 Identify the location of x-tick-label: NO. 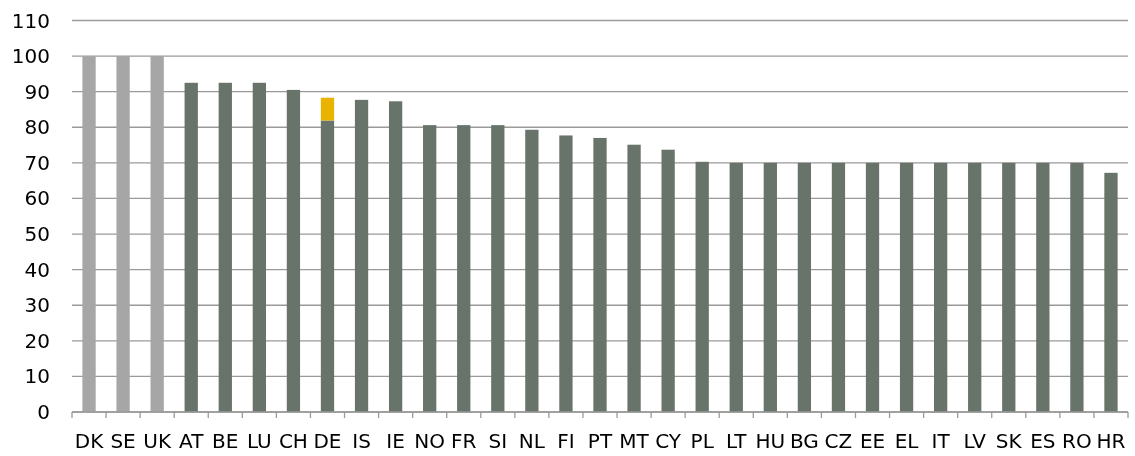
(430, 441).